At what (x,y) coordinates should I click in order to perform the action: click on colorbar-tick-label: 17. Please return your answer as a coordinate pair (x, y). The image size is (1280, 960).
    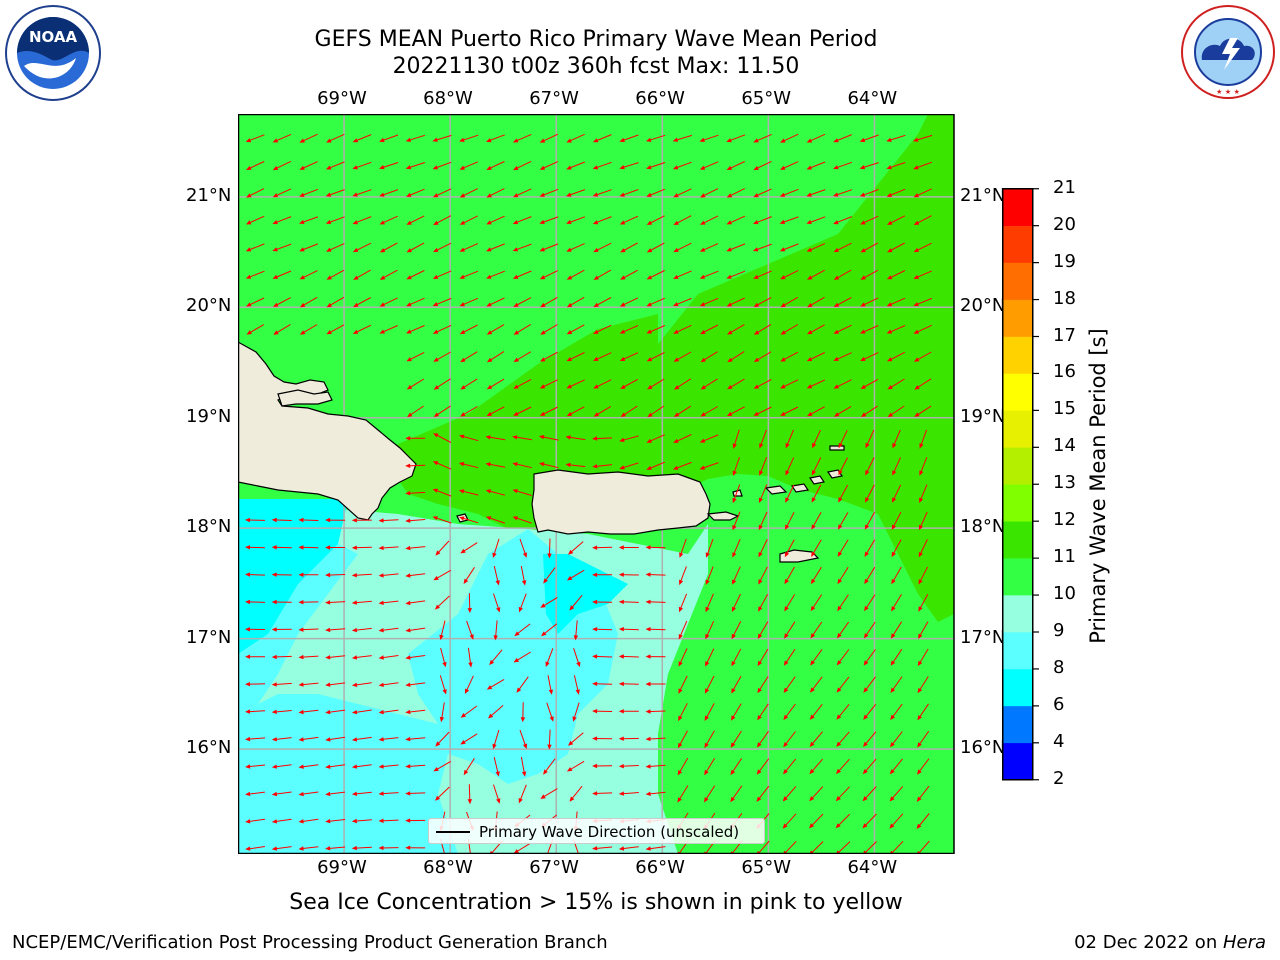
    Looking at the image, I should click on (1064, 335).